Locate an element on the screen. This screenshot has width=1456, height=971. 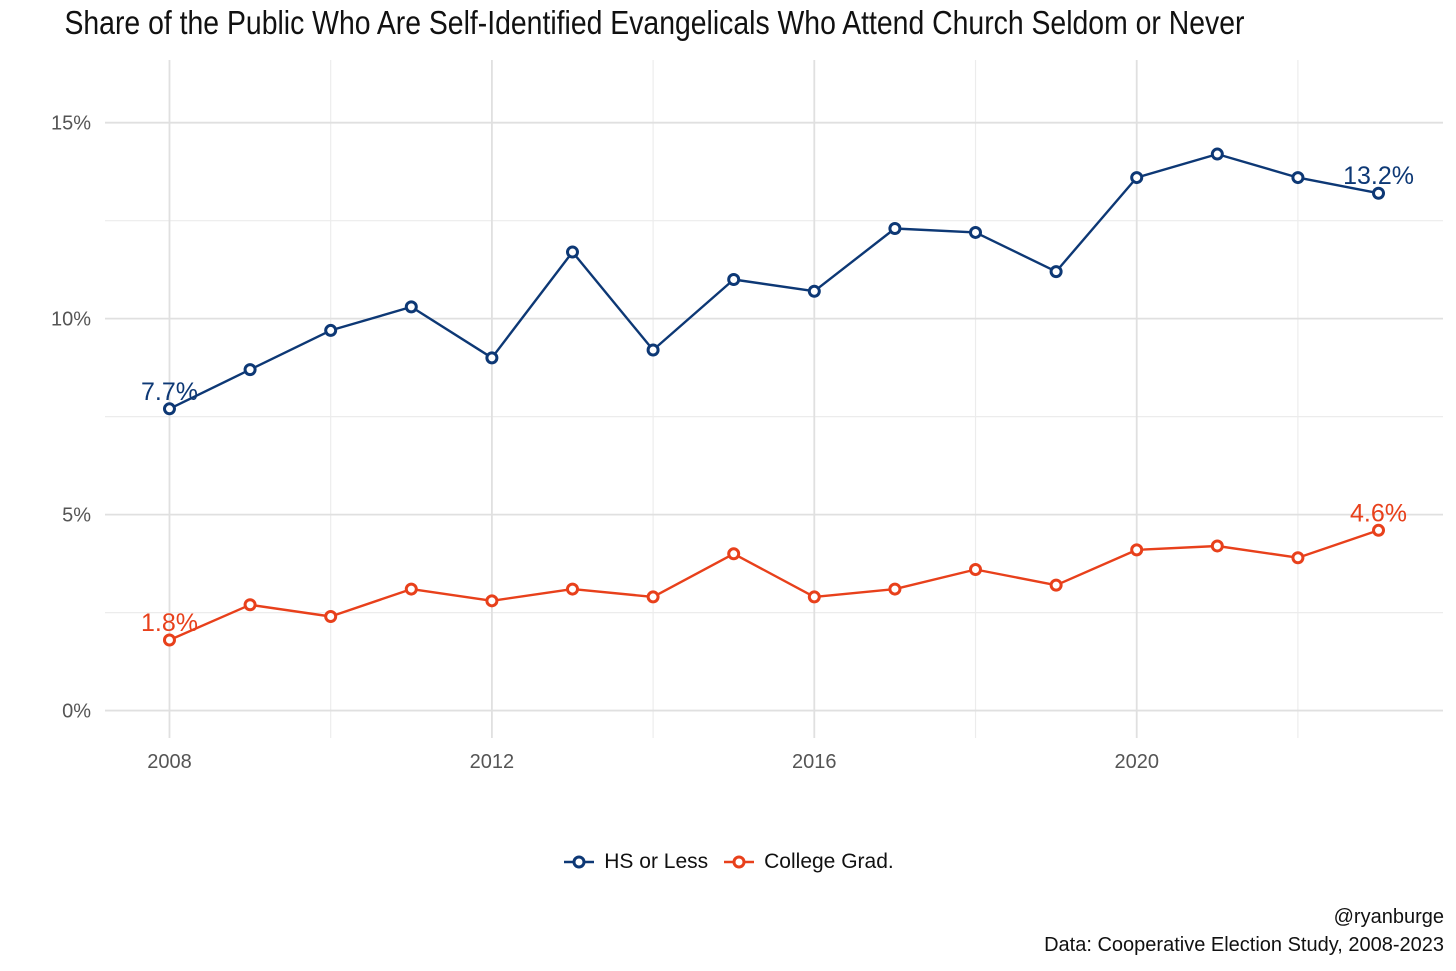
legend-item-hs-or-less: HS or Less is located at coordinates (635, 862).